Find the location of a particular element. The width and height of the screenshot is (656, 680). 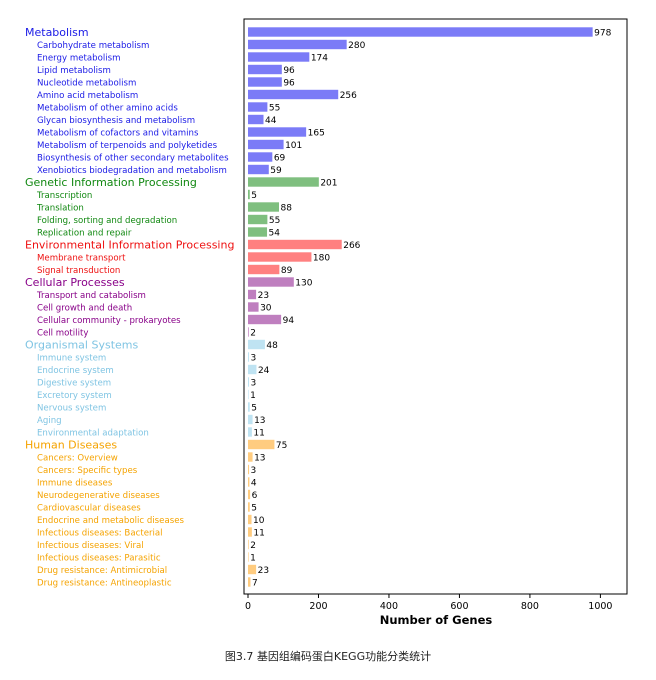

subcategory-label: Drug resistance: Antineoplastic is located at coordinates (104, 583).